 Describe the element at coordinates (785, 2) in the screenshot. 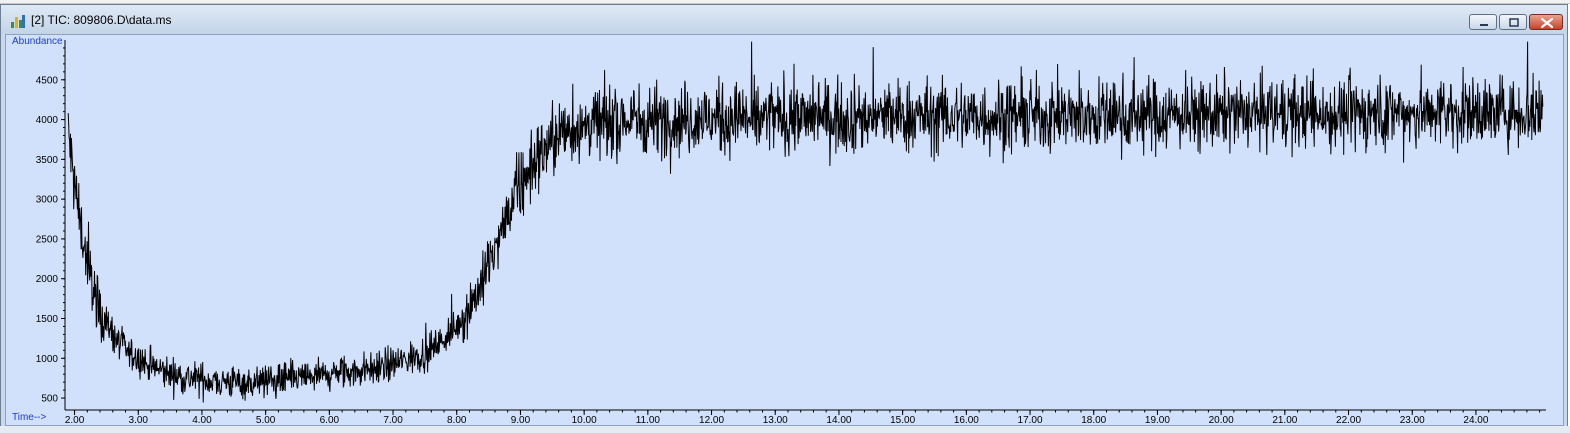

I see `desktop-top-strip` at that location.